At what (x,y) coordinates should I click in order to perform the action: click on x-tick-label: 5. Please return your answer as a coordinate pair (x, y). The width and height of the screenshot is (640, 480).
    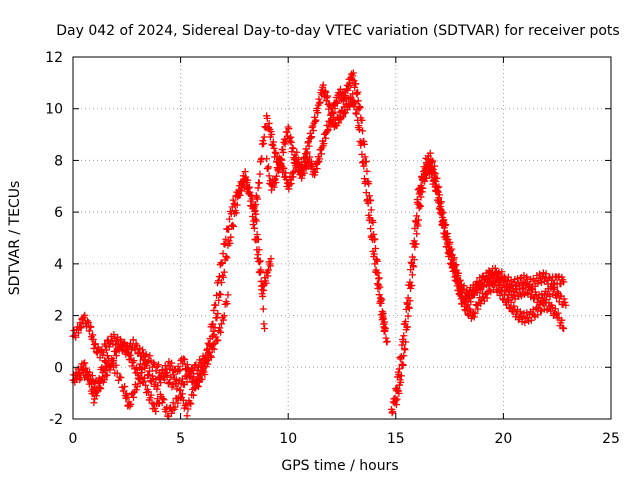
    Looking at the image, I should click on (180, 439).